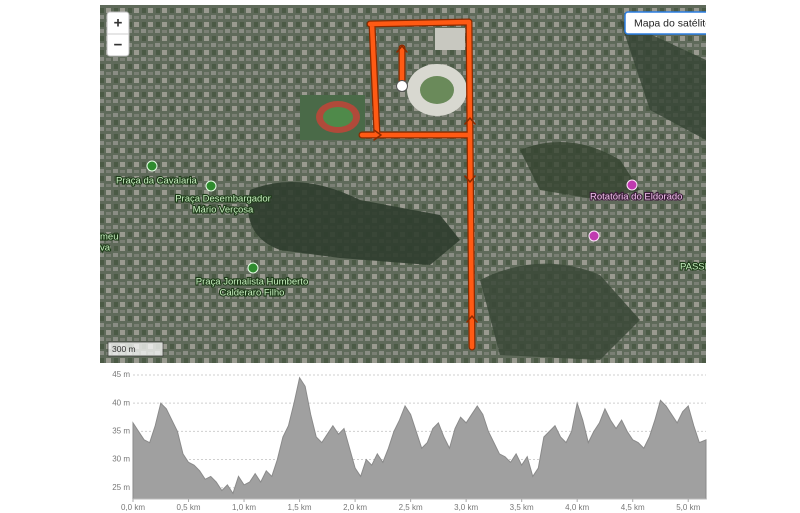 The width and height of the screenshot is (800, 513). I want to click on place-label: Mário Verçosa, so click(223, 210).